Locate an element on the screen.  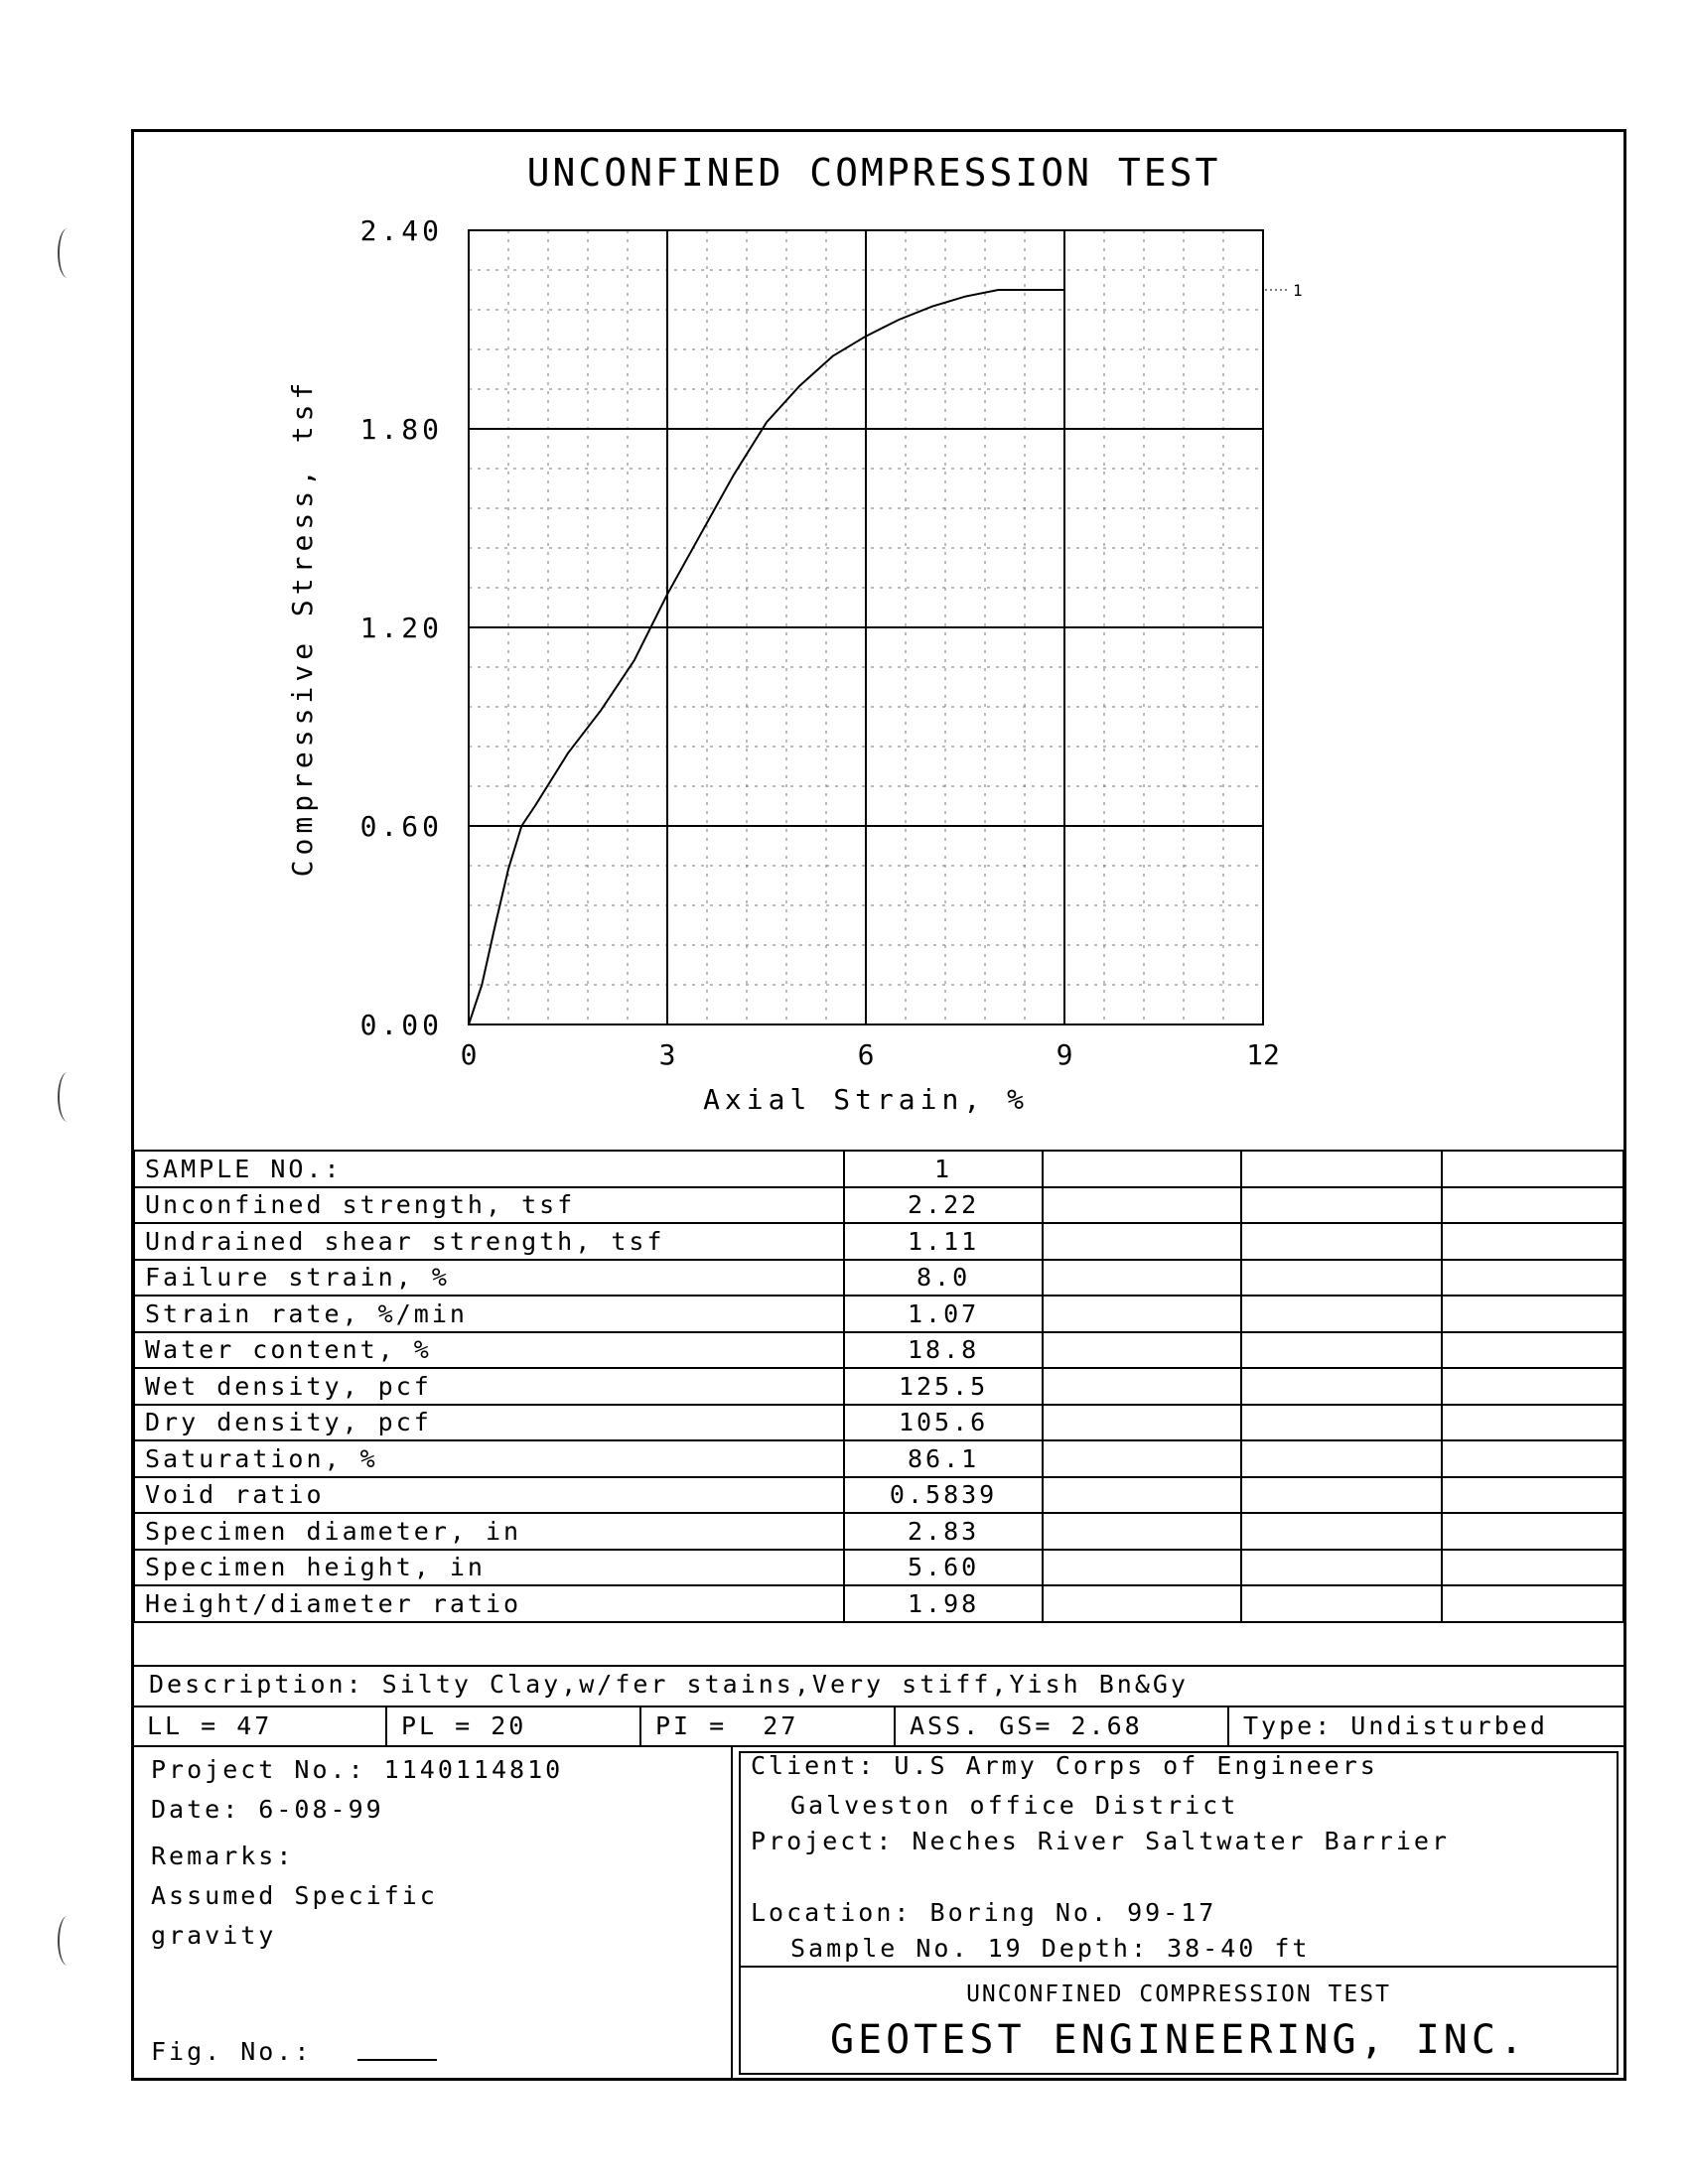
property-label: Specimen diameter, in is located at coordinates (489, 1531).